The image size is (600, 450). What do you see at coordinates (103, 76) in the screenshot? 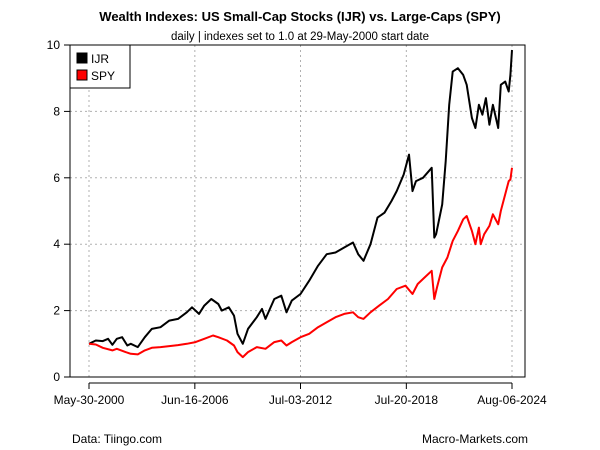
I see `legend-label-spy: SPY` at bounding box center [103, 76].